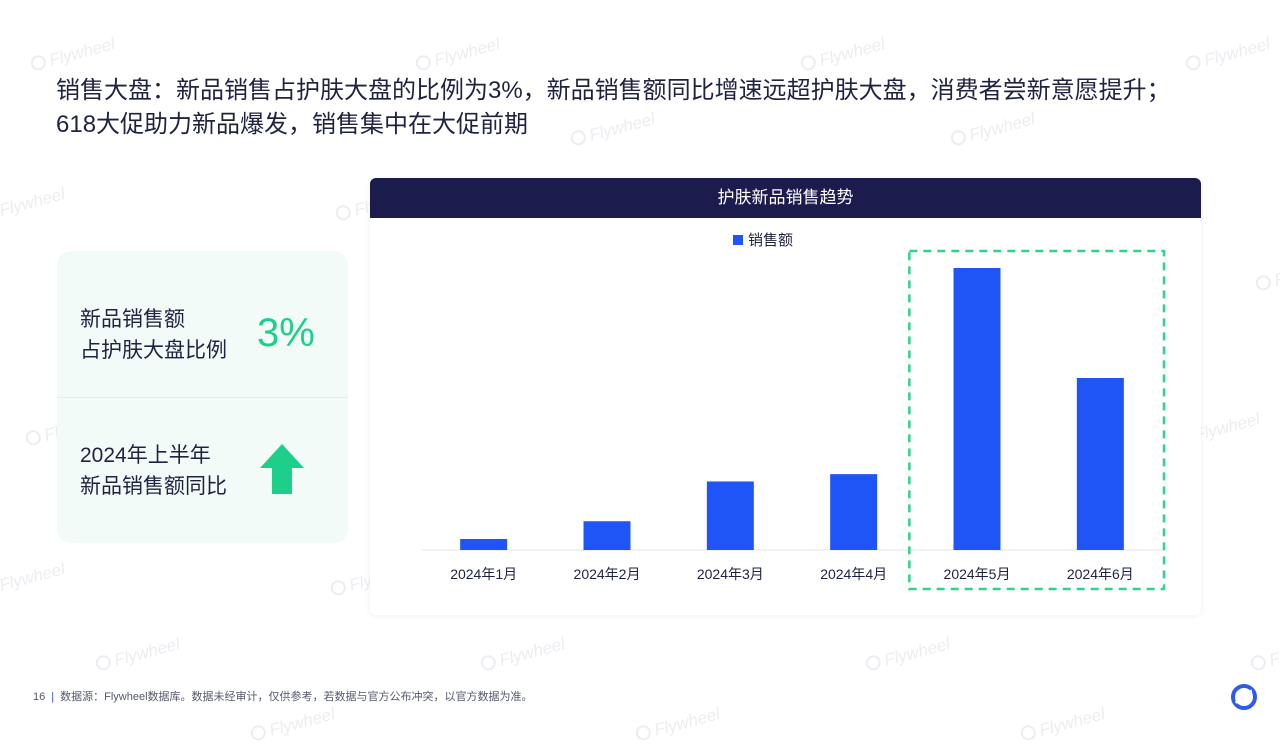 The image size is (1280, 746). I want to click on flywheel-logo-icon, so click(1244, 697).